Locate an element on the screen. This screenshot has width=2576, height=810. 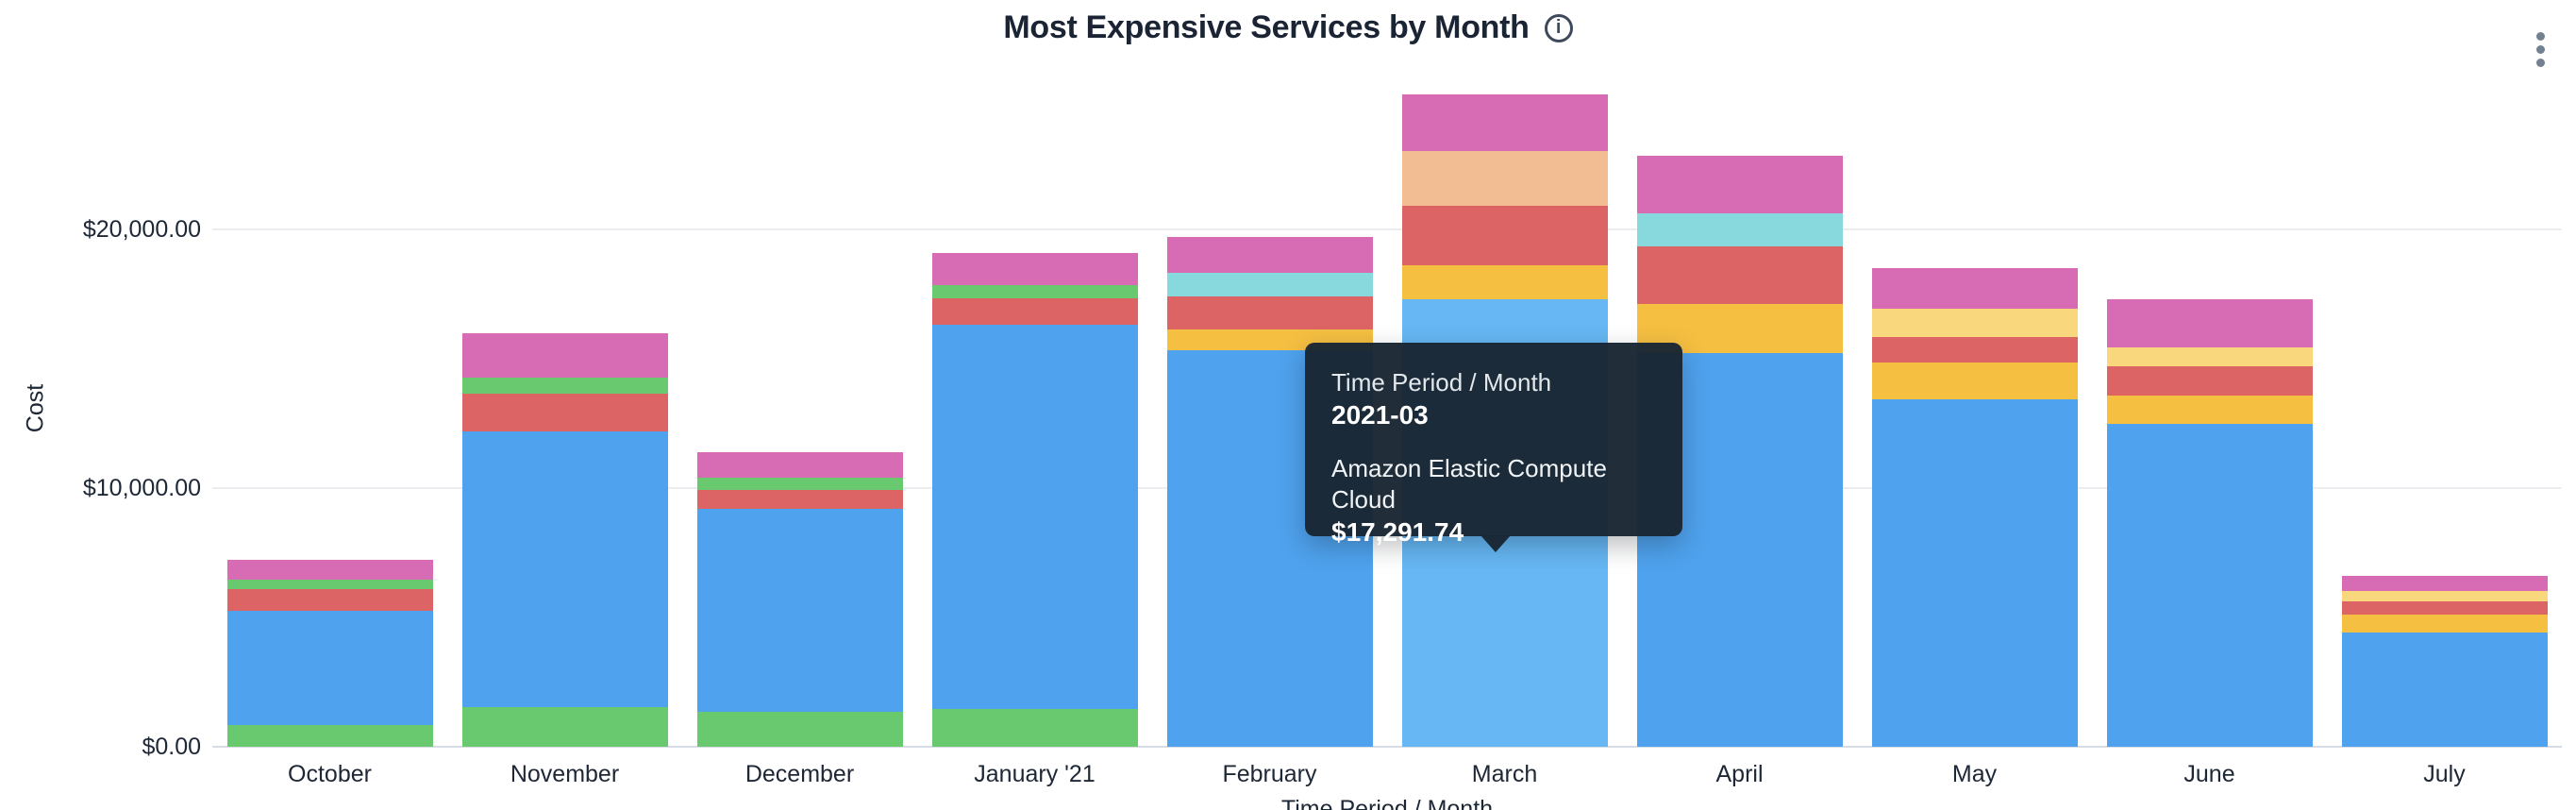
bar-segment-peach is located at coordinates (1504, 179).